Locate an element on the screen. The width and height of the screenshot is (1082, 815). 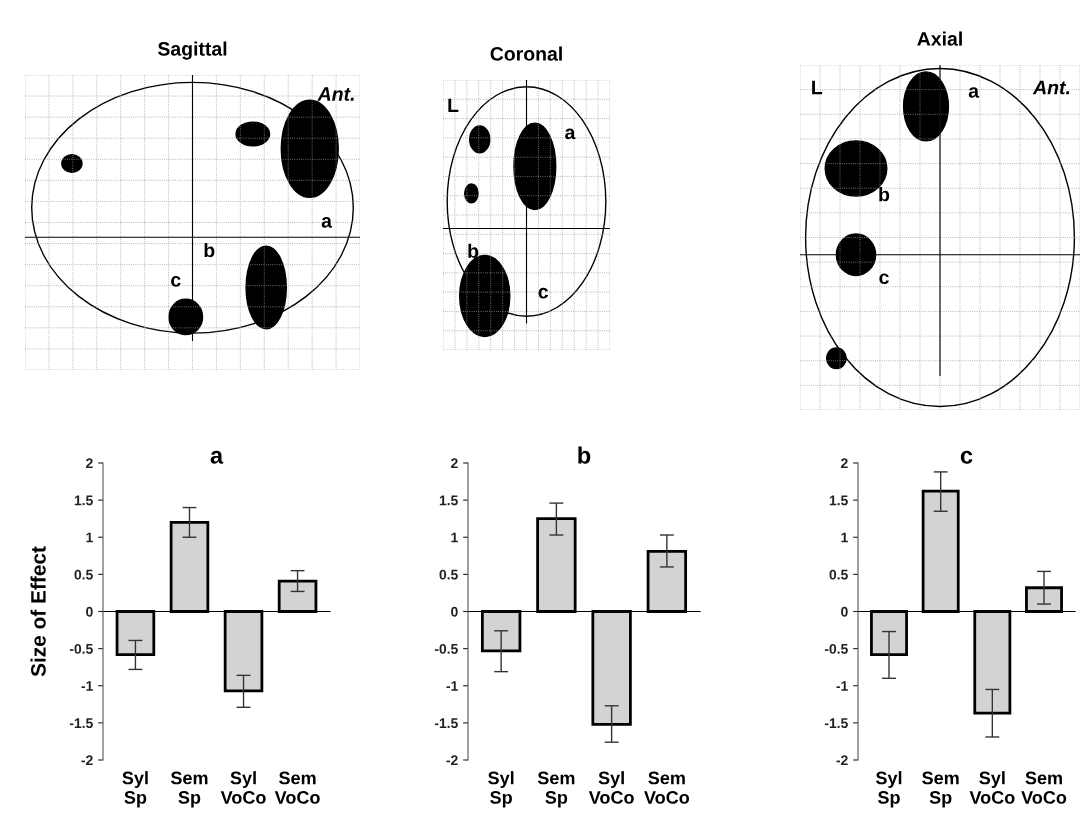
chart-title: b is located at coordinates (584, 455).